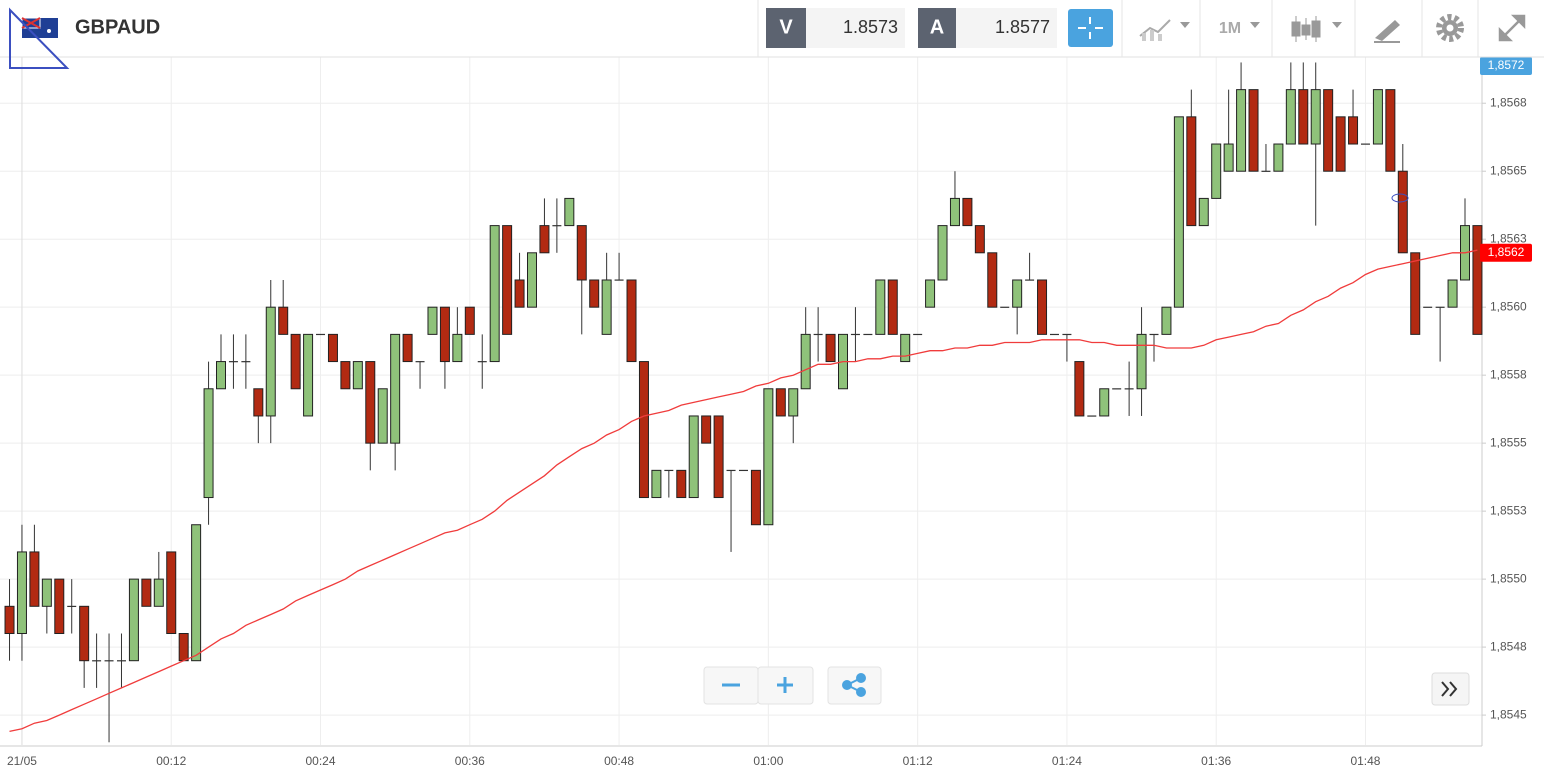 This screenshot has width=1544, height=781. I want to click on gear-hole, so click(1450, 28).